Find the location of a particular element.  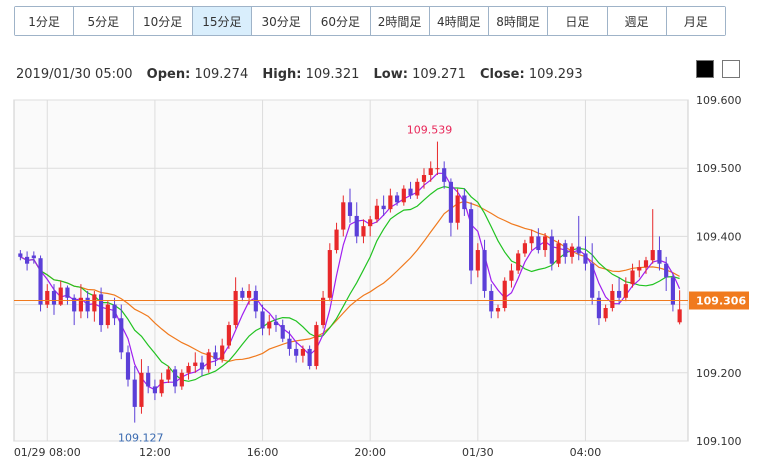

low-label: Low: is located at coordinates (390, 74).